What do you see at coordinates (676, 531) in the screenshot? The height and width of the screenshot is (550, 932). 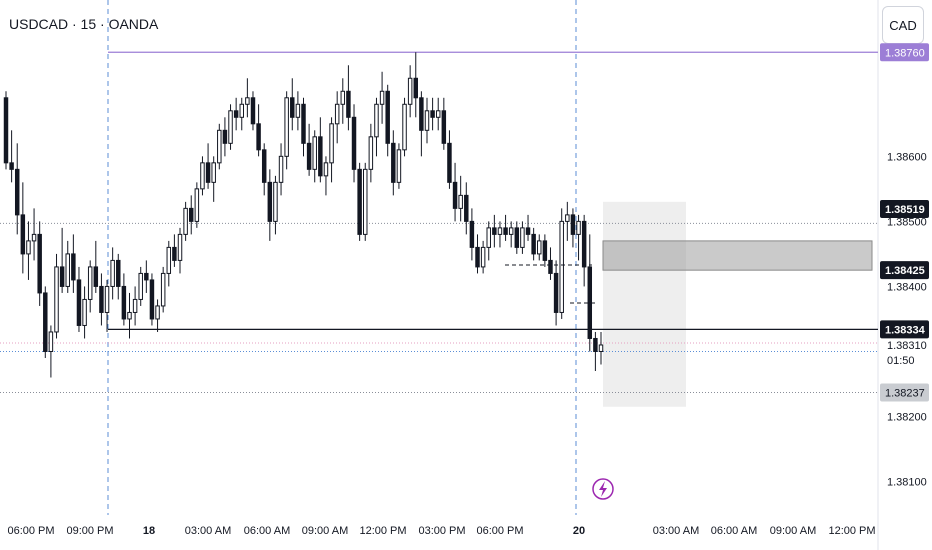 I see `x-tick-label: 03:00 AM` at bounding box center [676, 531].